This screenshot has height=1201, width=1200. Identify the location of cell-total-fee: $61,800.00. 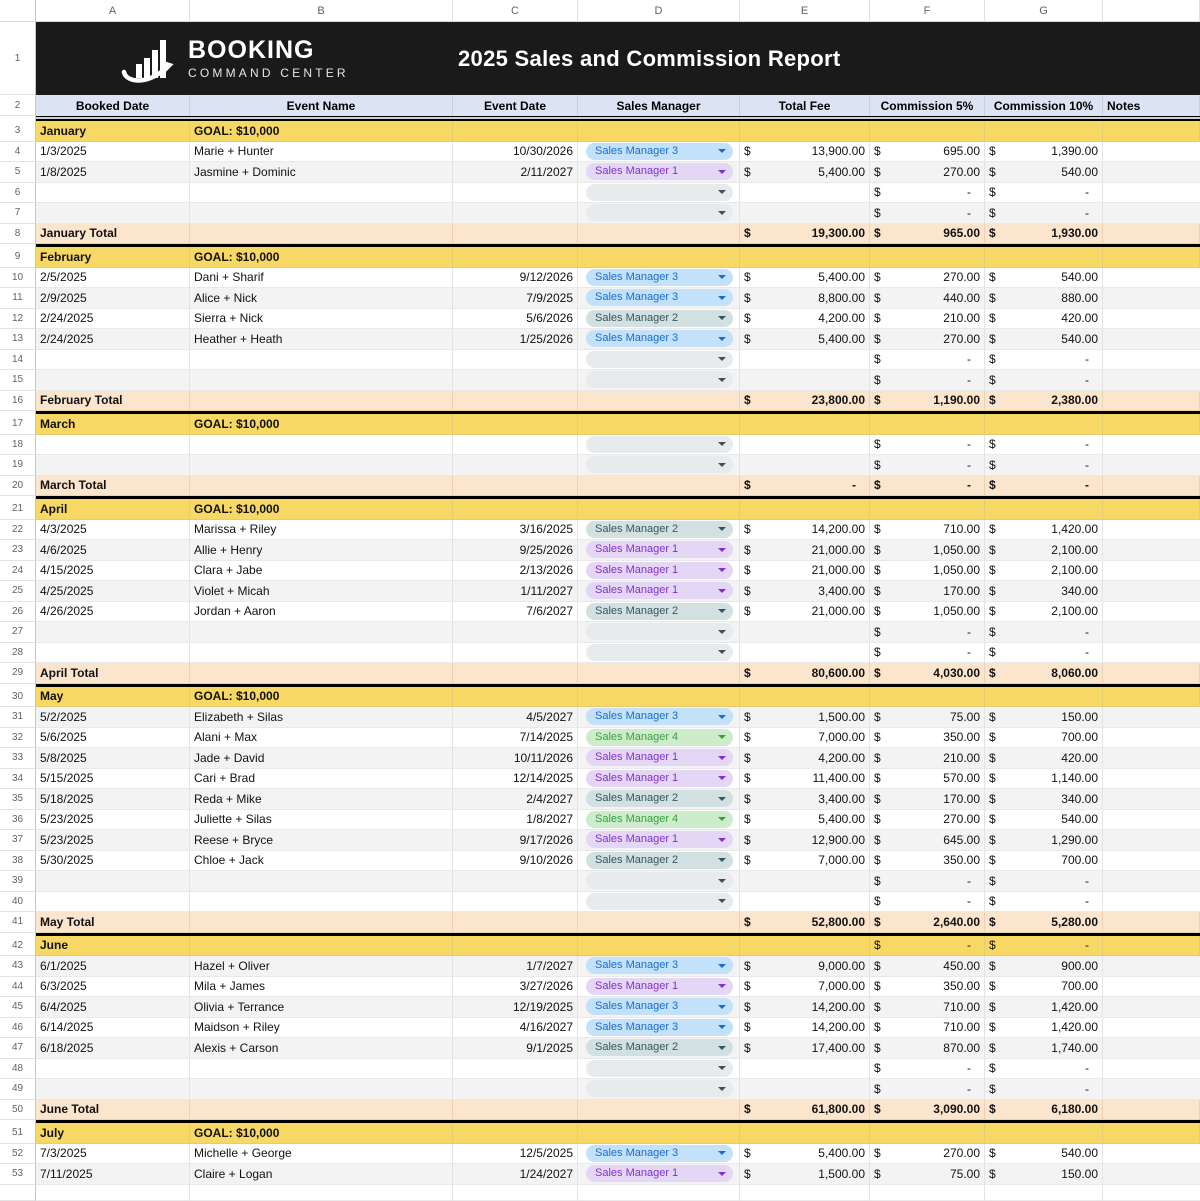
(805, 1109).